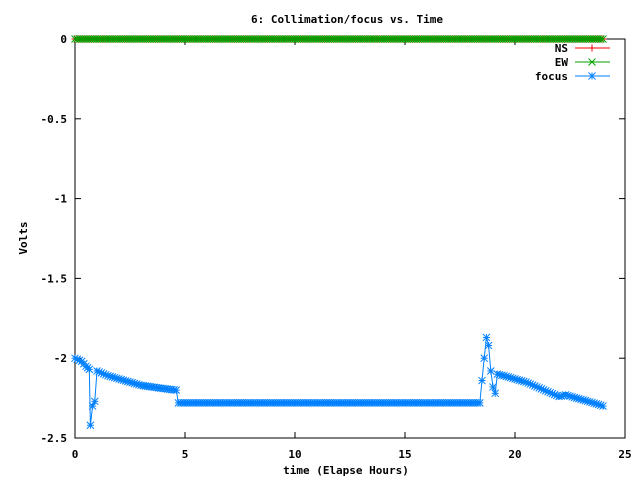 Image resolution: width=640 pixels, height=480 pixels. I want to click on legend-label-ew: EW, so click(562, 62).